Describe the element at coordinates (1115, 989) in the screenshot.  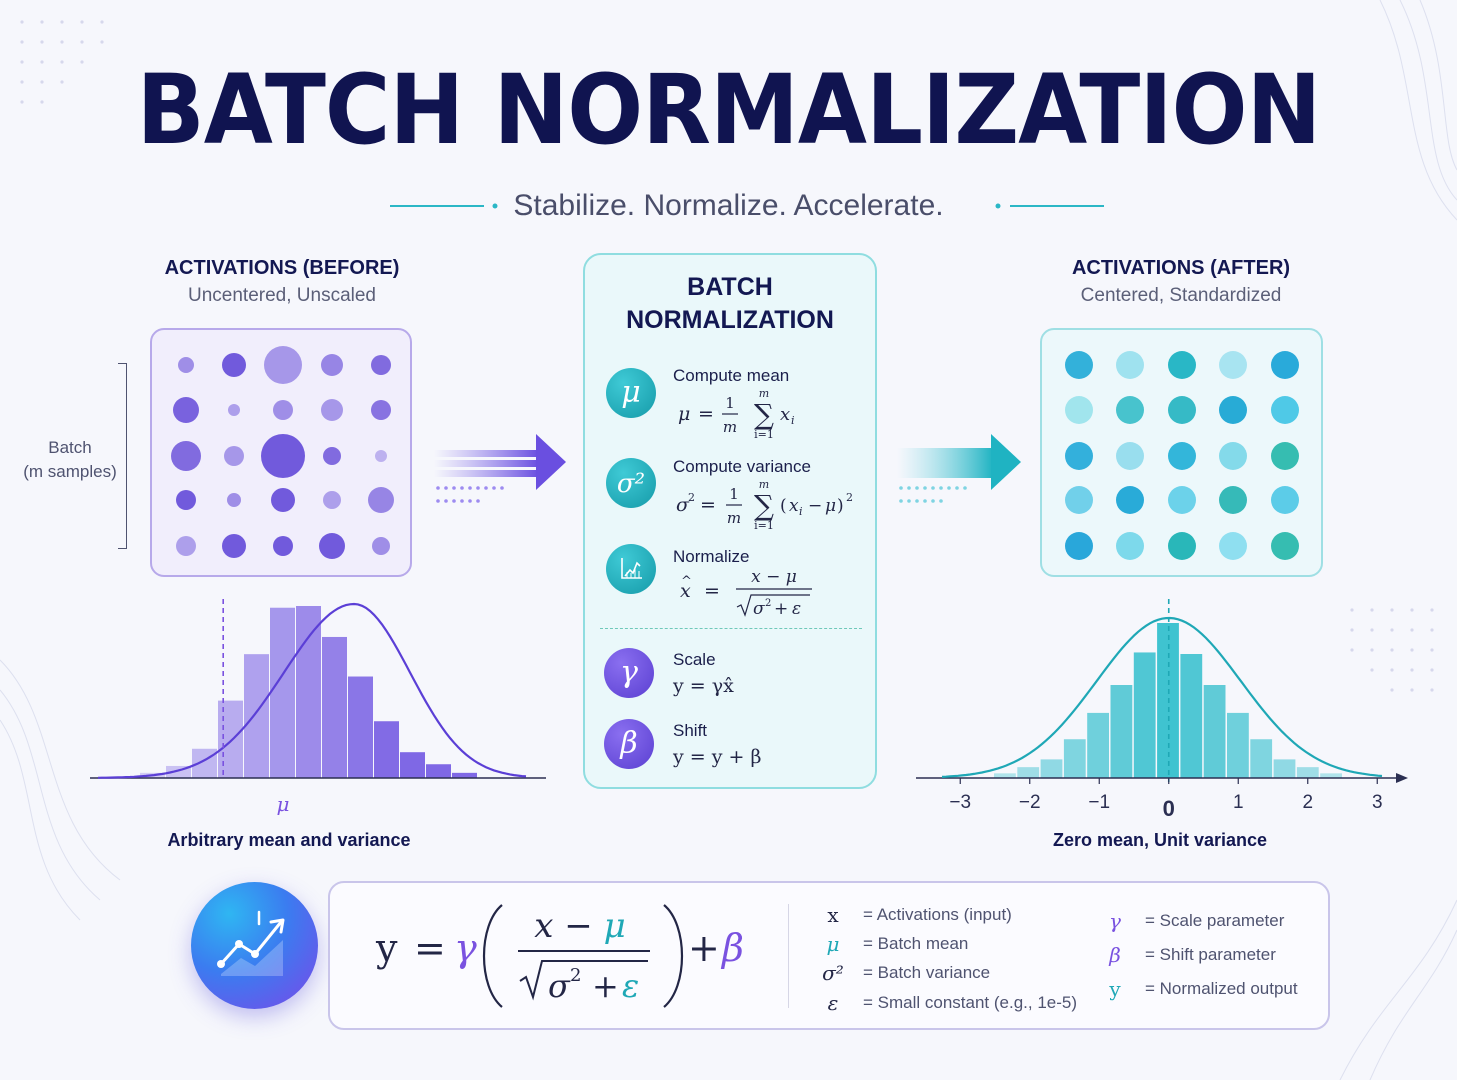
I see `legend-symbol: y` at that location.